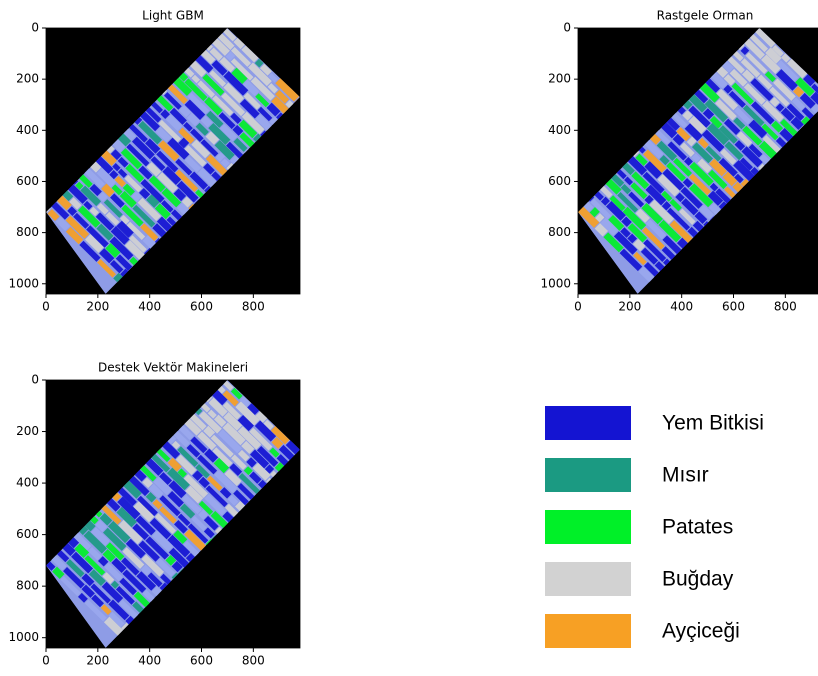 This screenshot has width=818, height=676. Describe the element at coordinates (201, 661) in the screenshot. I see `x-tick-label: 600` at that location.